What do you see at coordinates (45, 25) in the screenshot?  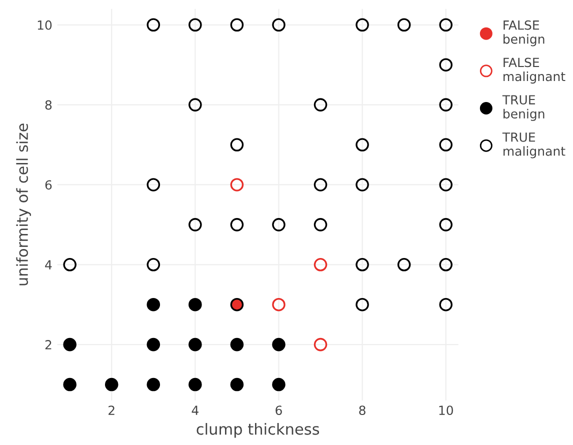 I see `y-tick-label: 10` at bounding box center [45, 25].